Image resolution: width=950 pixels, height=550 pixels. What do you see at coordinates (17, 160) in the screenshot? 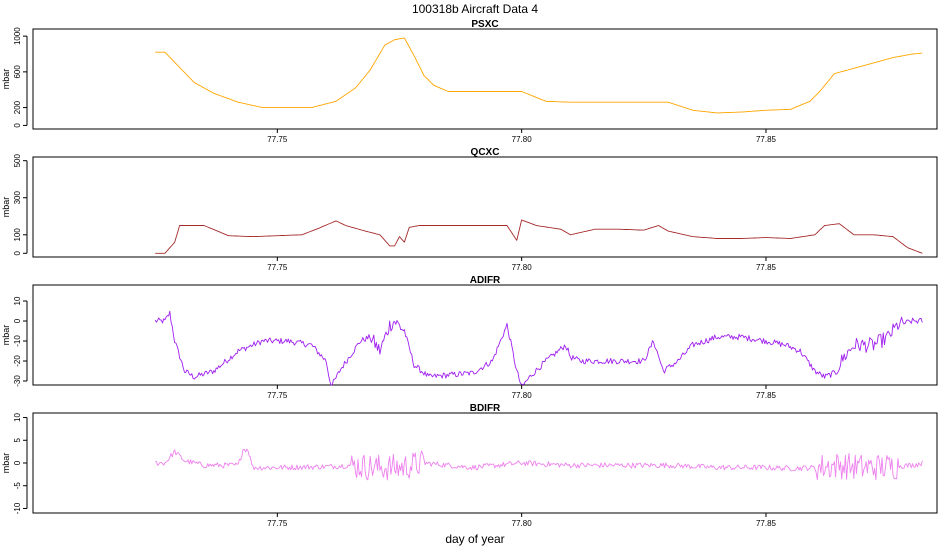
I see `y-tick-label: 500` at bounding box center [17, 160].